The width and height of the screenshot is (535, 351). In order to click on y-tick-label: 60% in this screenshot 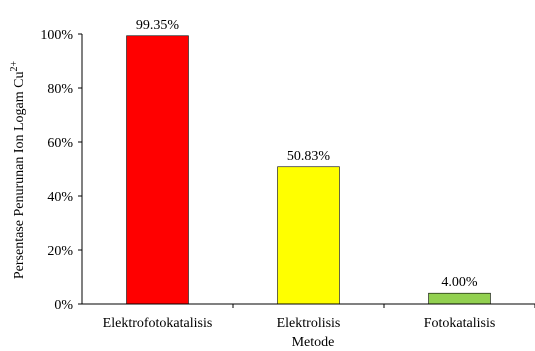, I will do `click(60, 143)`.